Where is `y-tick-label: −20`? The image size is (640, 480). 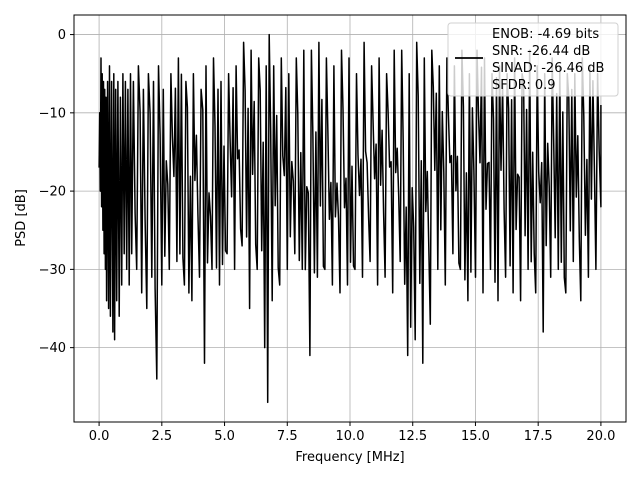 y-tick-label: −20 is located at coordinates (52, 192).